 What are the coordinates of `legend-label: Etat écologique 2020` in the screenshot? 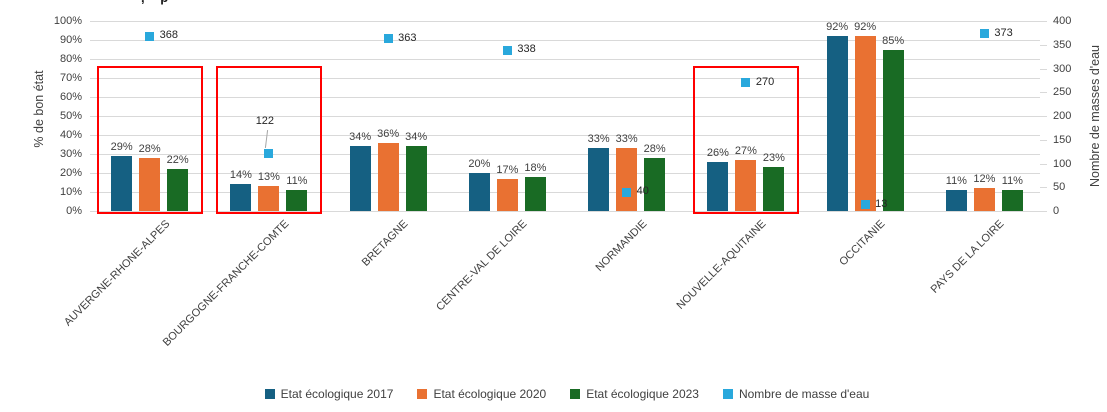 It's located at (490, 394).